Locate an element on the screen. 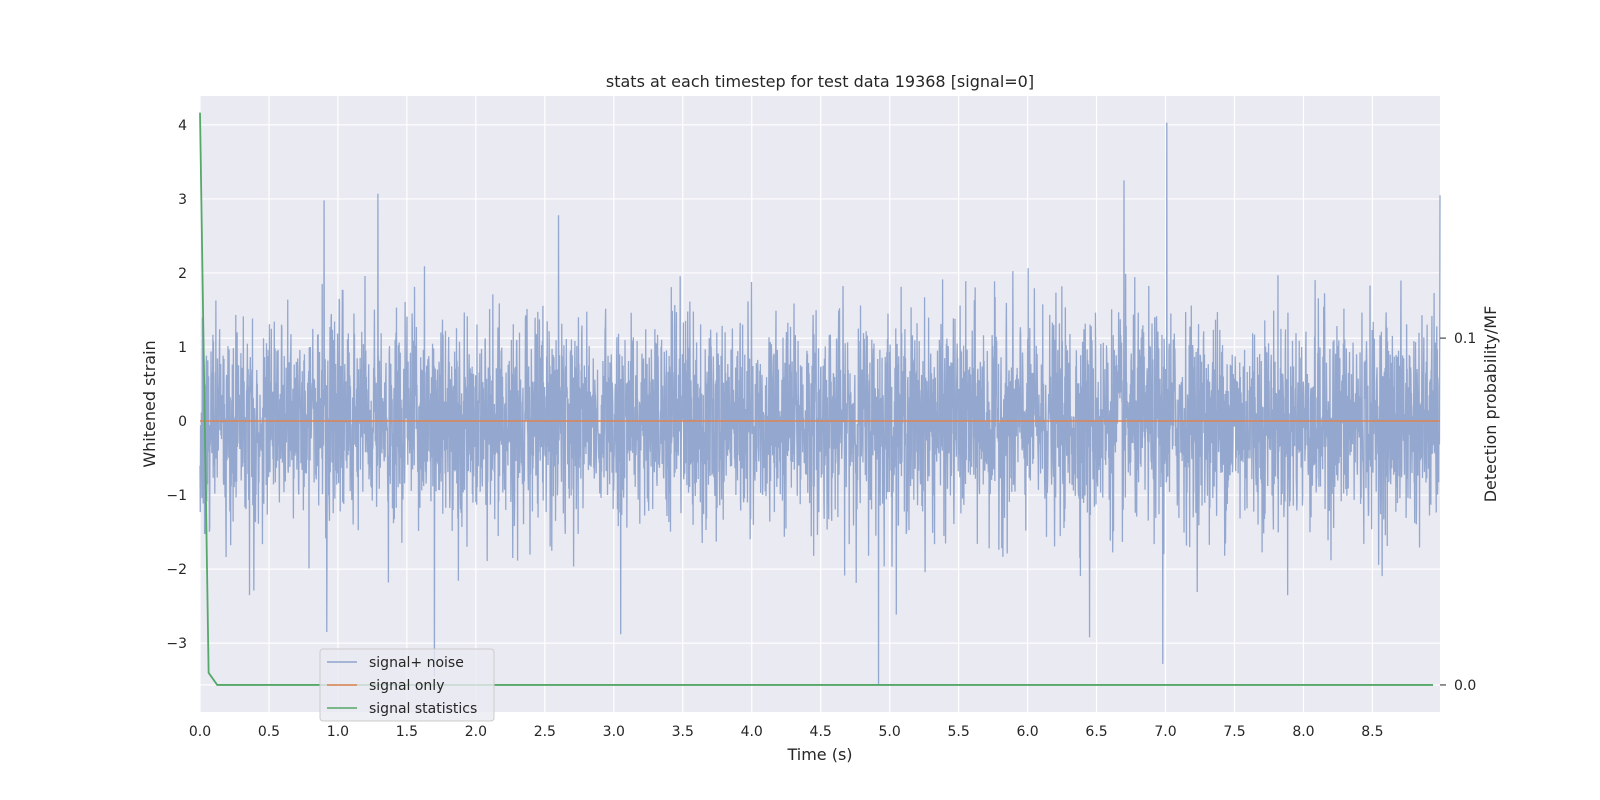 This screenshot has height=800, width=1600. x-tick-label: 4.0 is located at coordinates (752, 732).